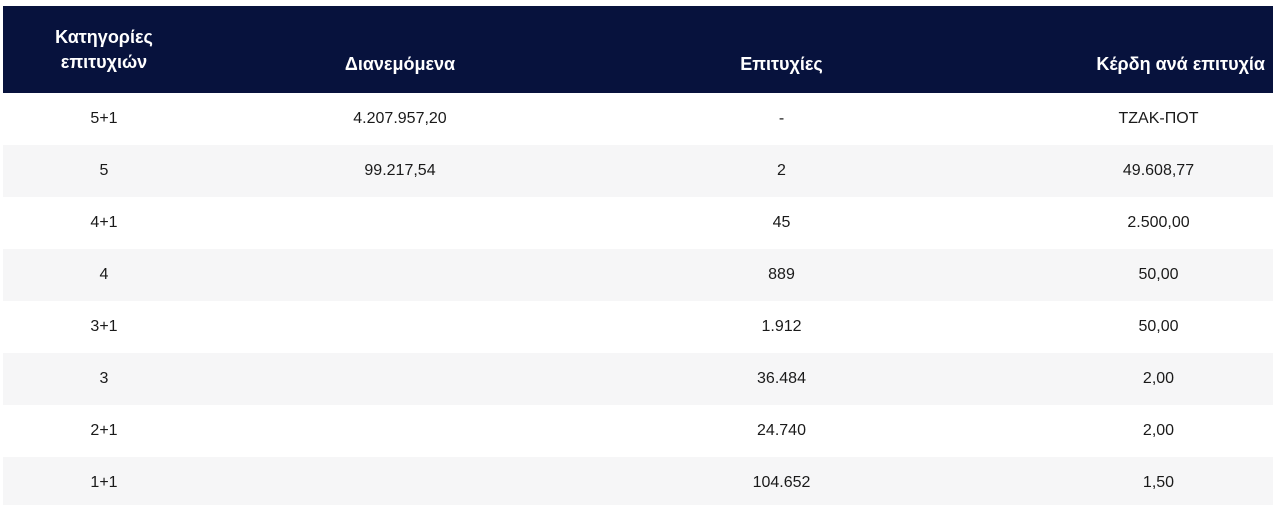  Describe the element at coordinates (104, 326) in the screenshot. I see `cell-category: 3+1` at that location.